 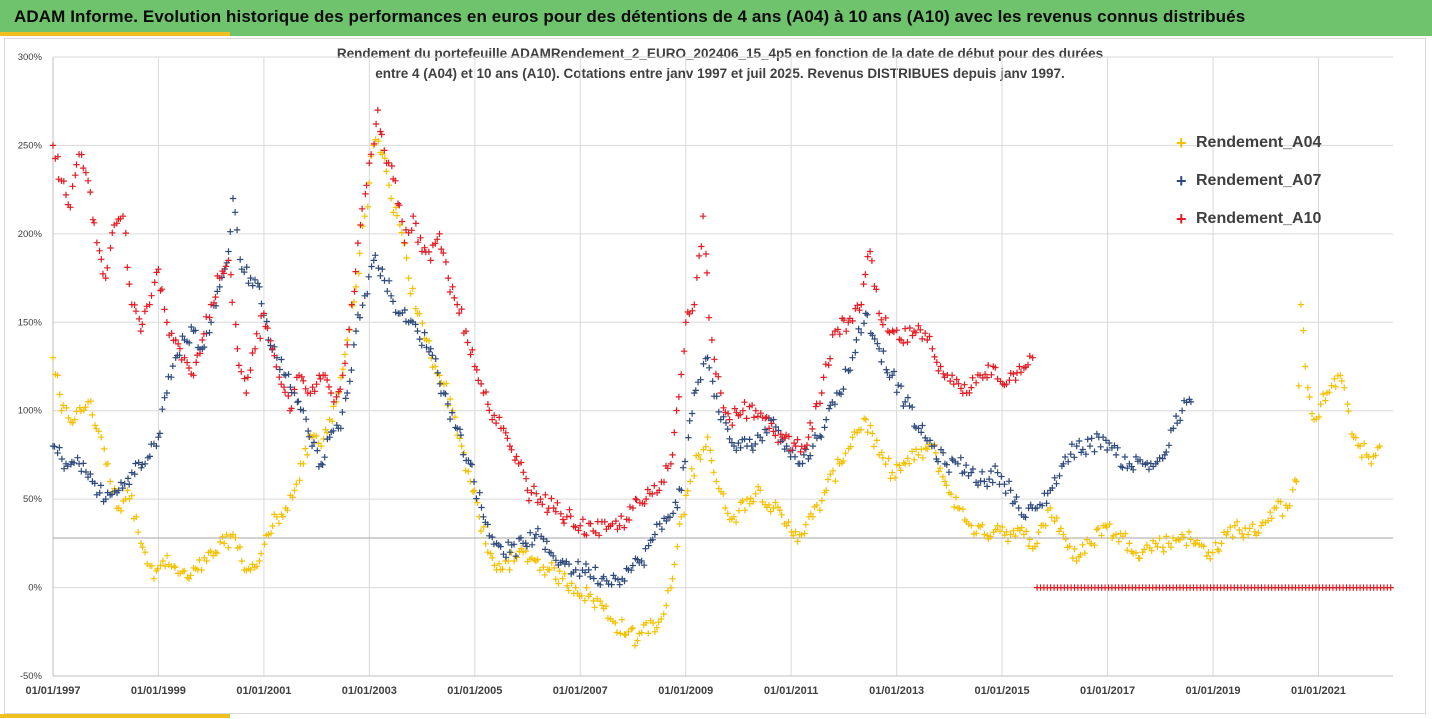 What do you see at coordinates (1181, 143) in the screenshot?
I see `legend-marker-icon: +` at bounding box center [1181, 143].